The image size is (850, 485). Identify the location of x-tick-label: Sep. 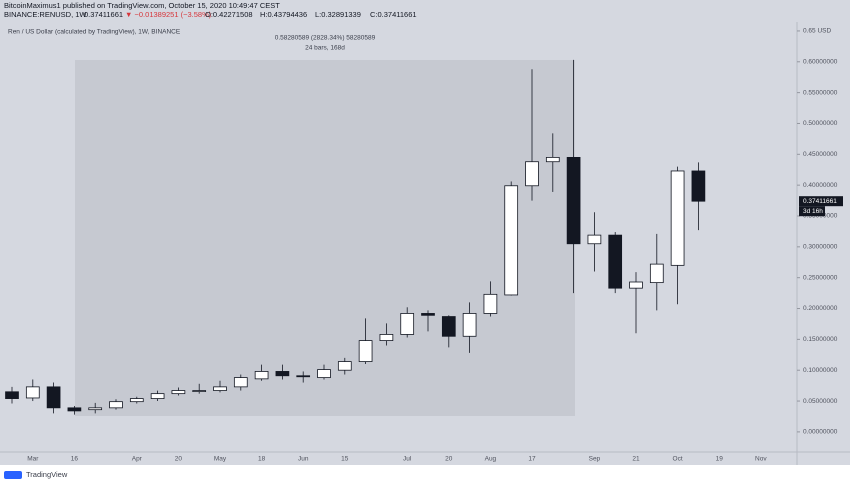
(595, 459).